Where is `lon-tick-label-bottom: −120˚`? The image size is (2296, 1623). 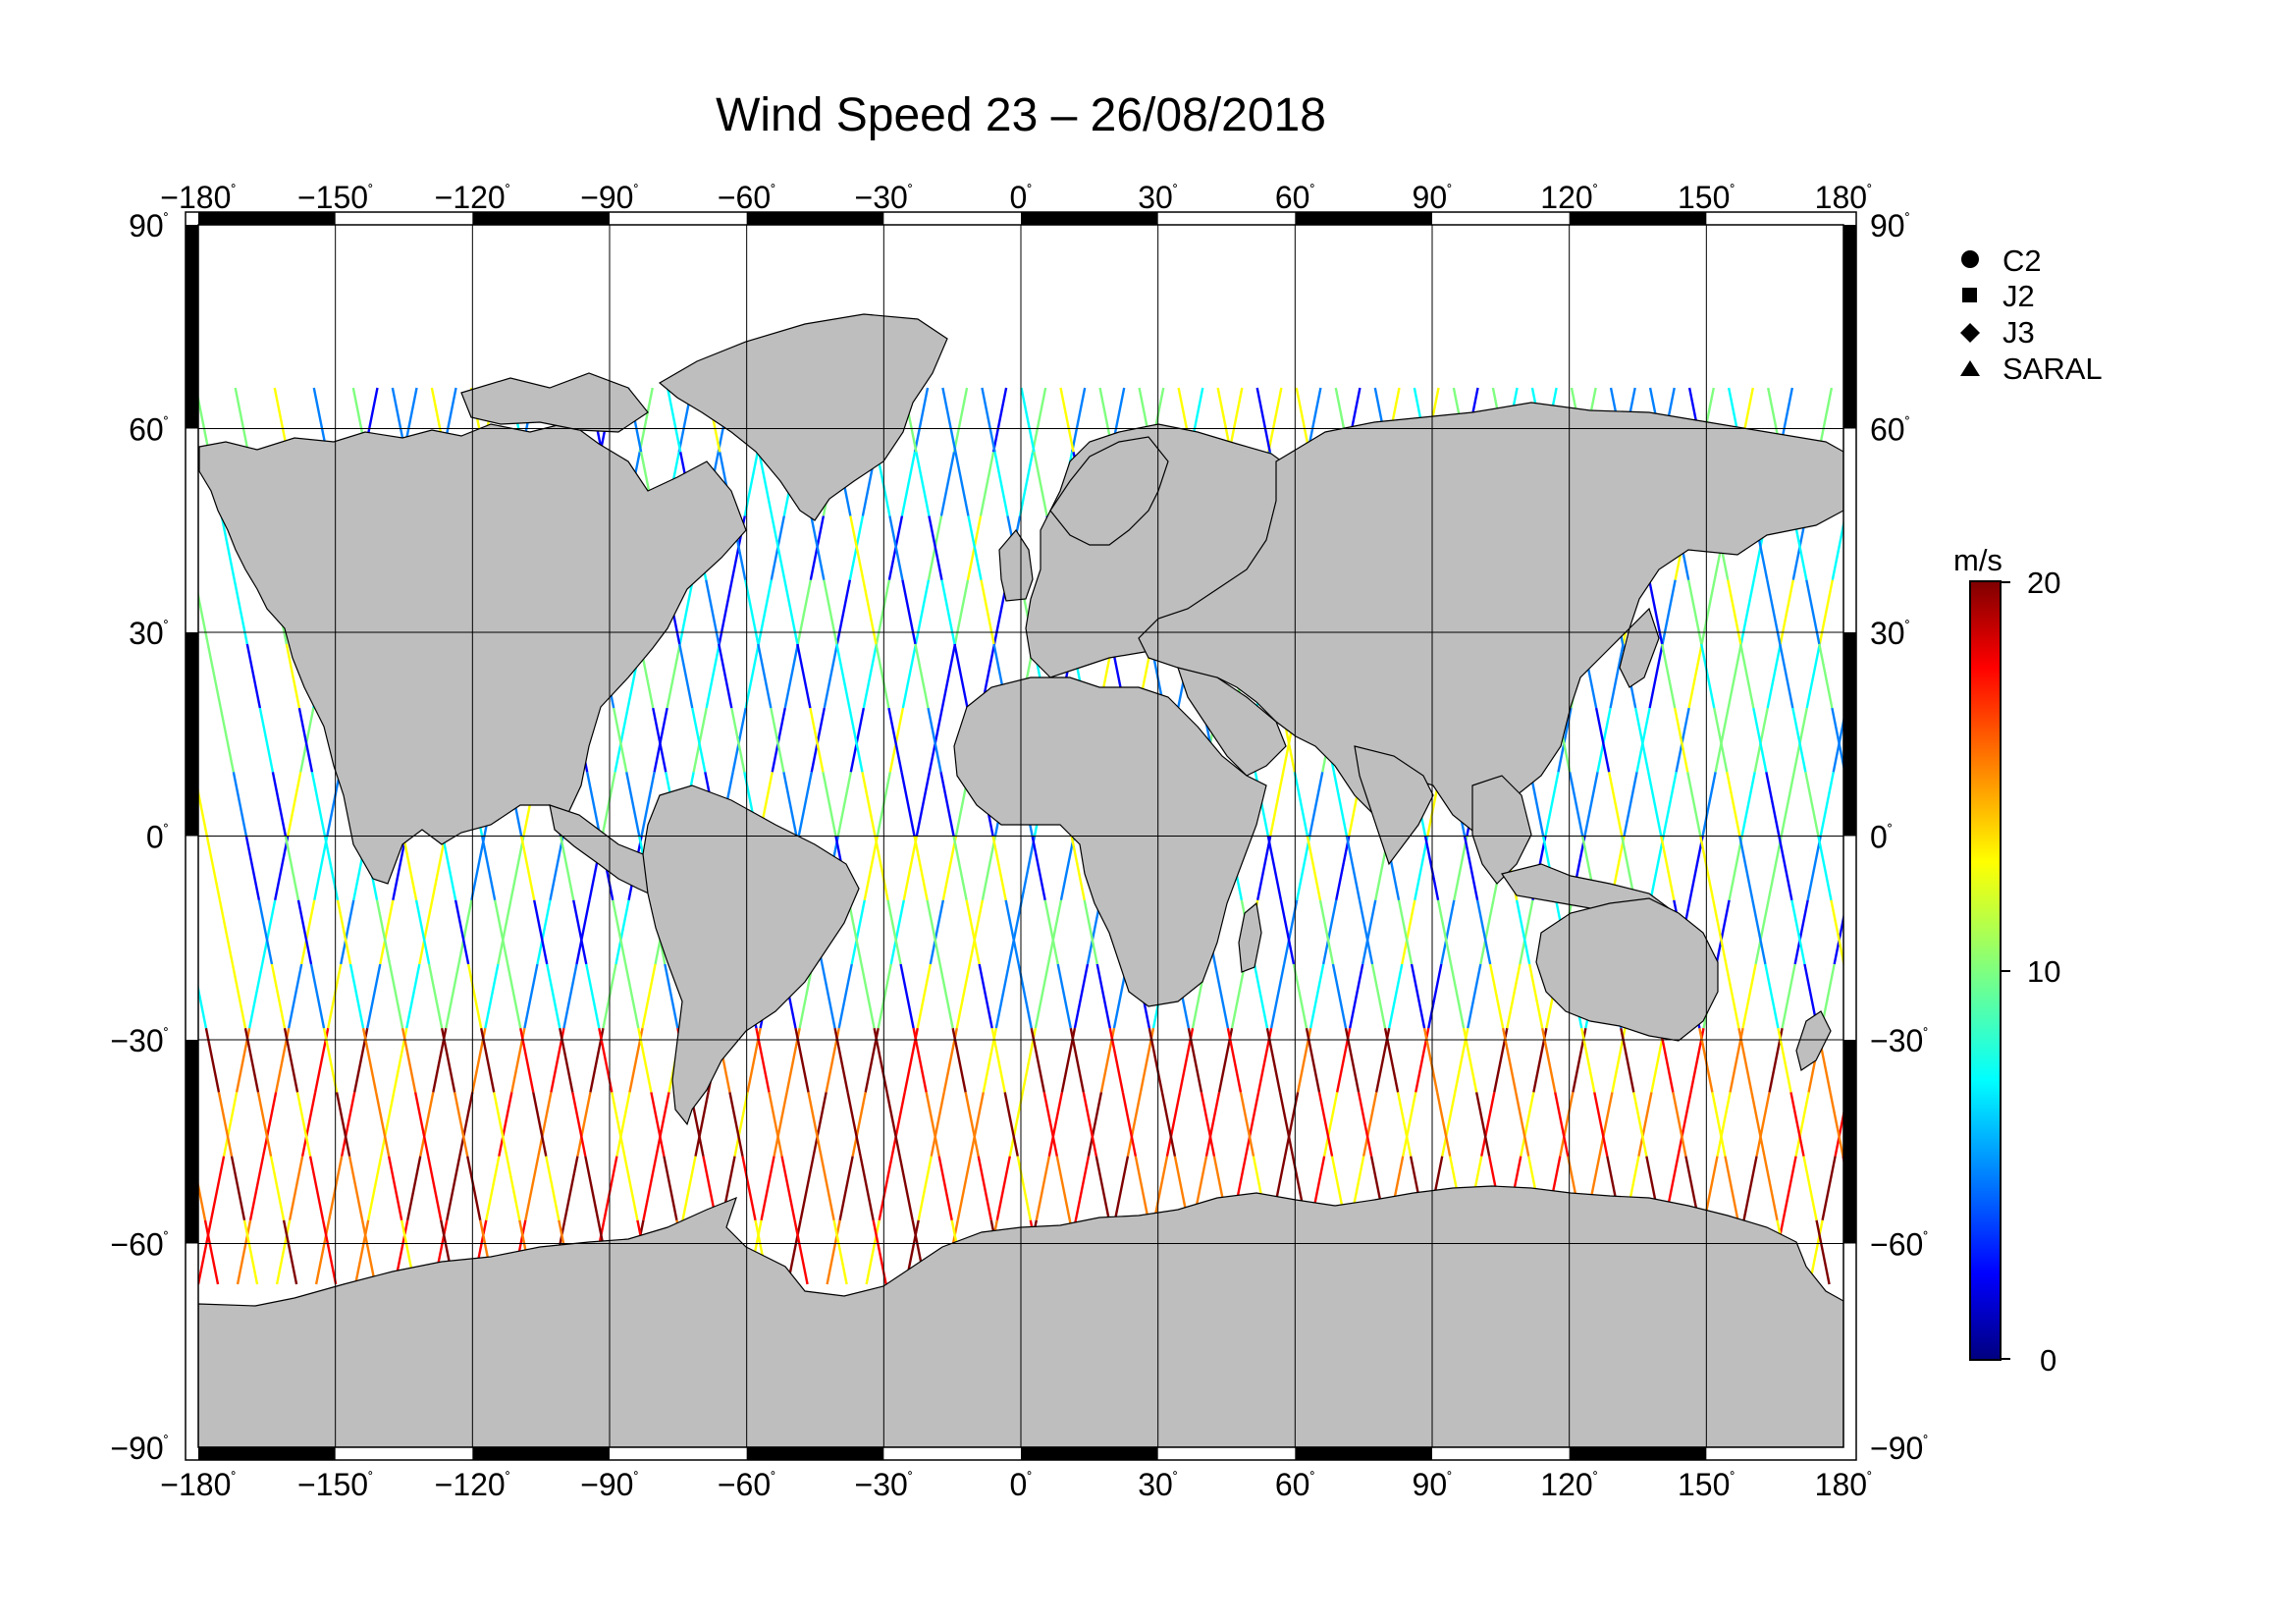
lon-tick-label-bottom: −120˚ is located at coordinates (472, 1484).